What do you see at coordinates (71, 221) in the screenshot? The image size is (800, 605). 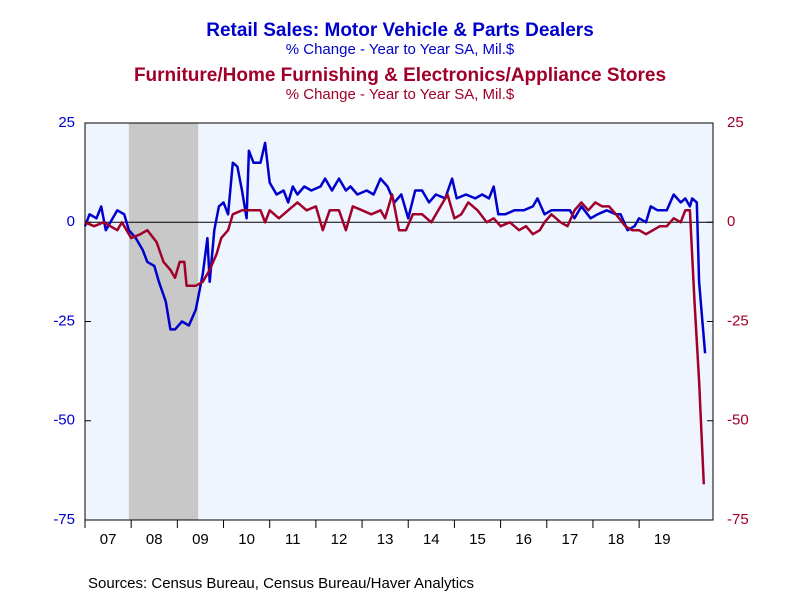 I see `y-tick-label: 0` at bounding box center [71, 221].